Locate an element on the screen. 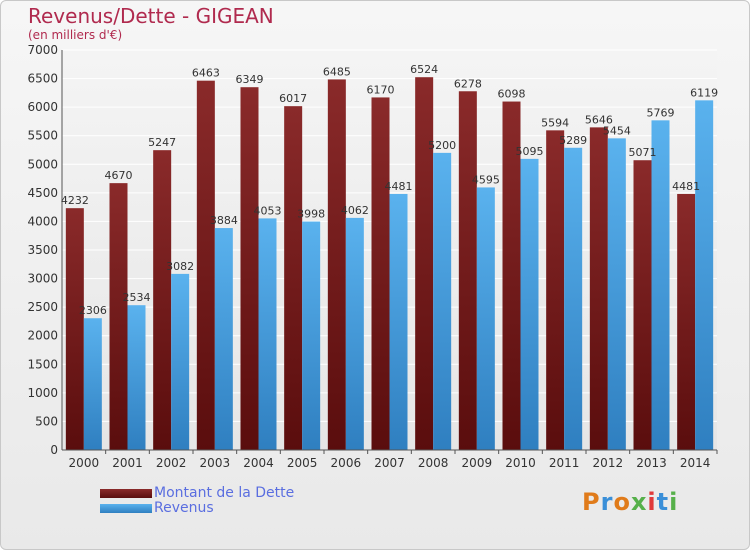 The height and width of the screenshot is (550, 750). y-tick-label: 0 is located at coordinates (54, 450).